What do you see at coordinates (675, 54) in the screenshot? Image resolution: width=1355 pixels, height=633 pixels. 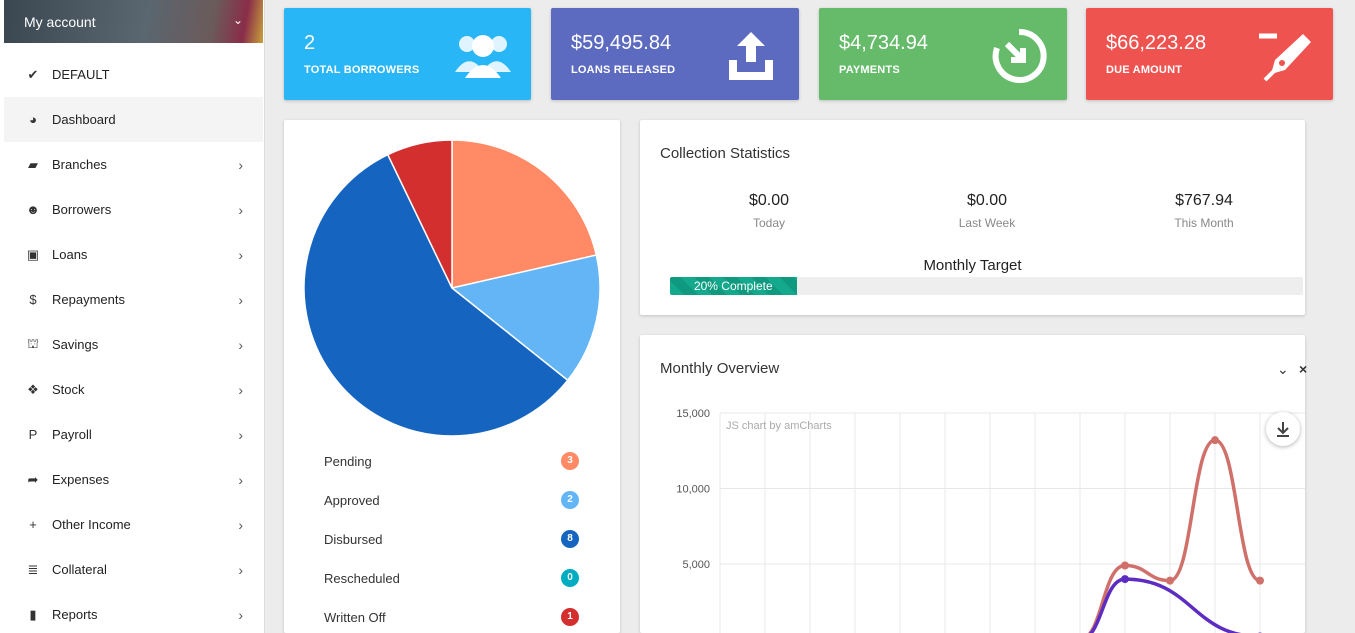 I see `kpi-card: $59,495.84 LOANS RELEASED` at bounding box center [675, 54].